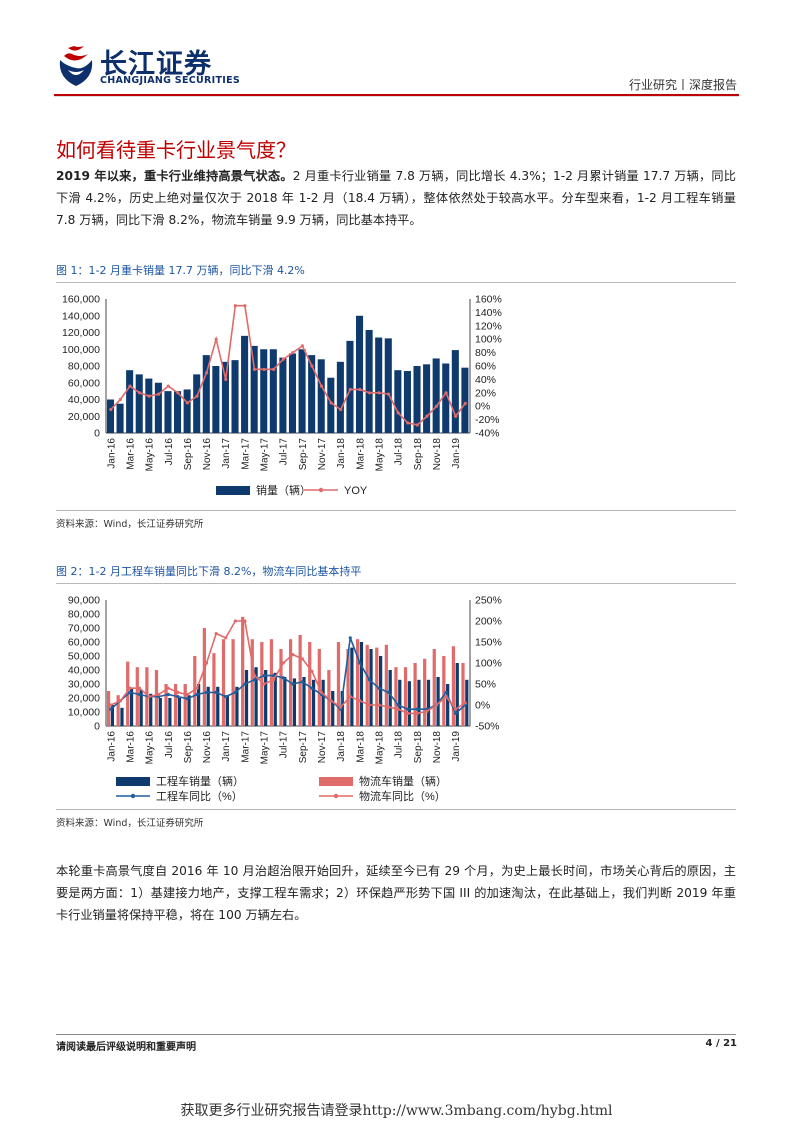  What do you see at coordinates (84, 685) in the screenshot?
I see `y-left-tick-label: 30,000` at bounding box center [84, 685].